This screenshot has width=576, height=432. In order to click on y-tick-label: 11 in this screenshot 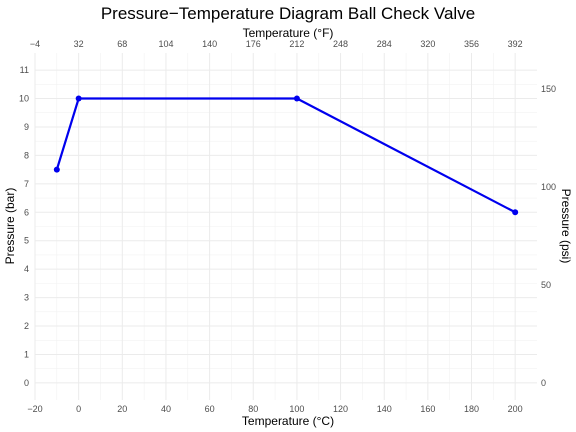, I will do `click(24, 70)`.